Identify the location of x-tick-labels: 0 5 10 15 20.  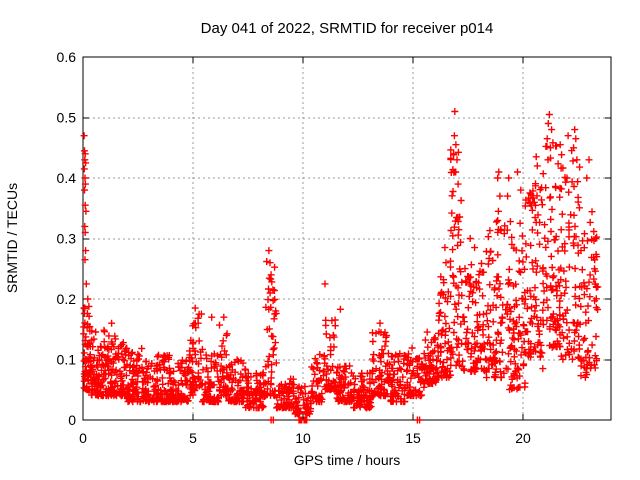
(305, 438).